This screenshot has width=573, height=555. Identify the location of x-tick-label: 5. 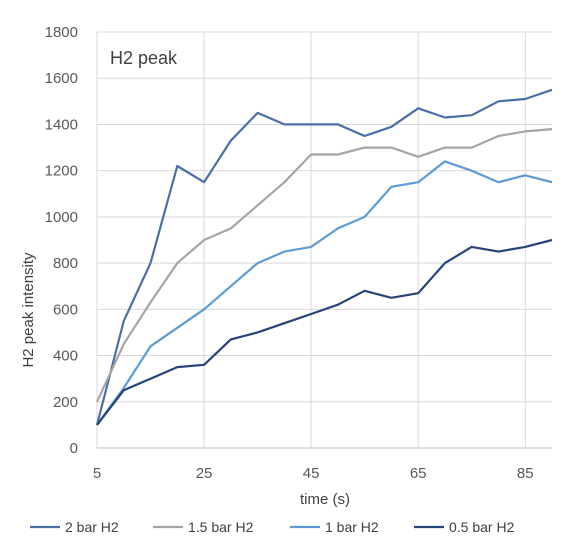
(97, 473).